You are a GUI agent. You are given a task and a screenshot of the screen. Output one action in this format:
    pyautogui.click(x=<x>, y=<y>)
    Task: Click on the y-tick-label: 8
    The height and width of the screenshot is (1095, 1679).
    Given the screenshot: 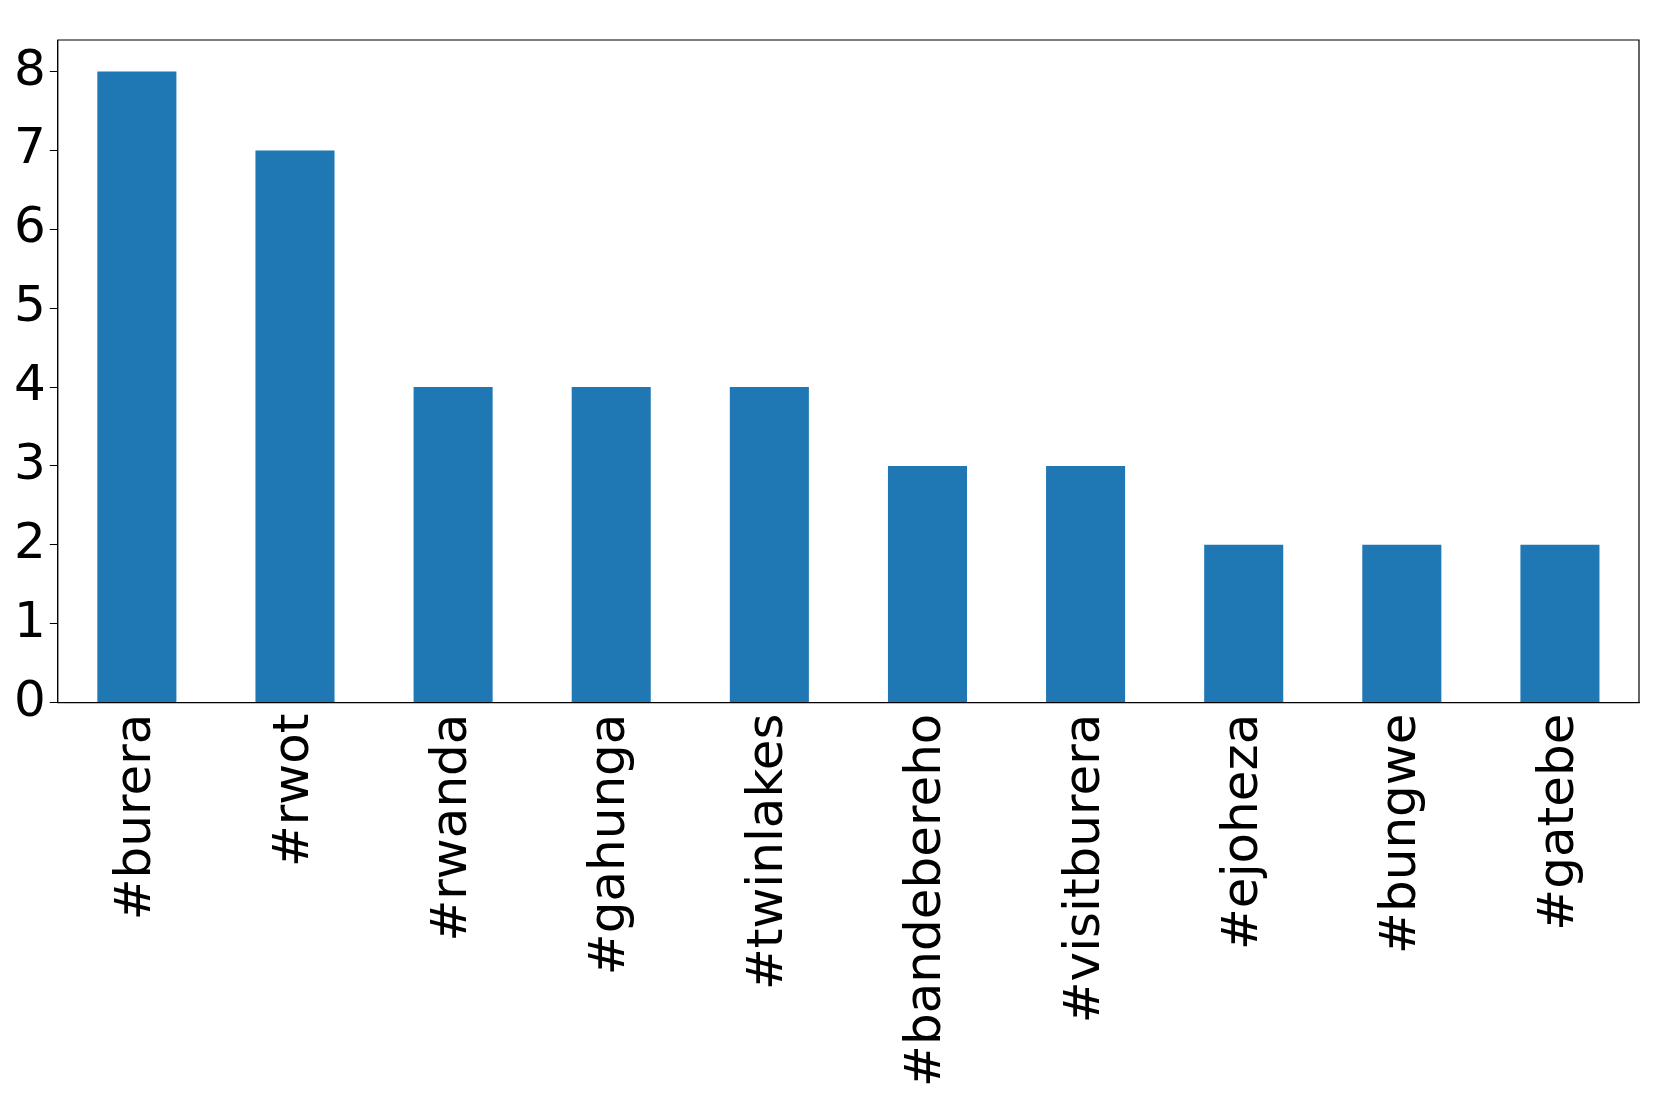 What is the action you would take?
    pyautogui.click(x=30, y=67)
    